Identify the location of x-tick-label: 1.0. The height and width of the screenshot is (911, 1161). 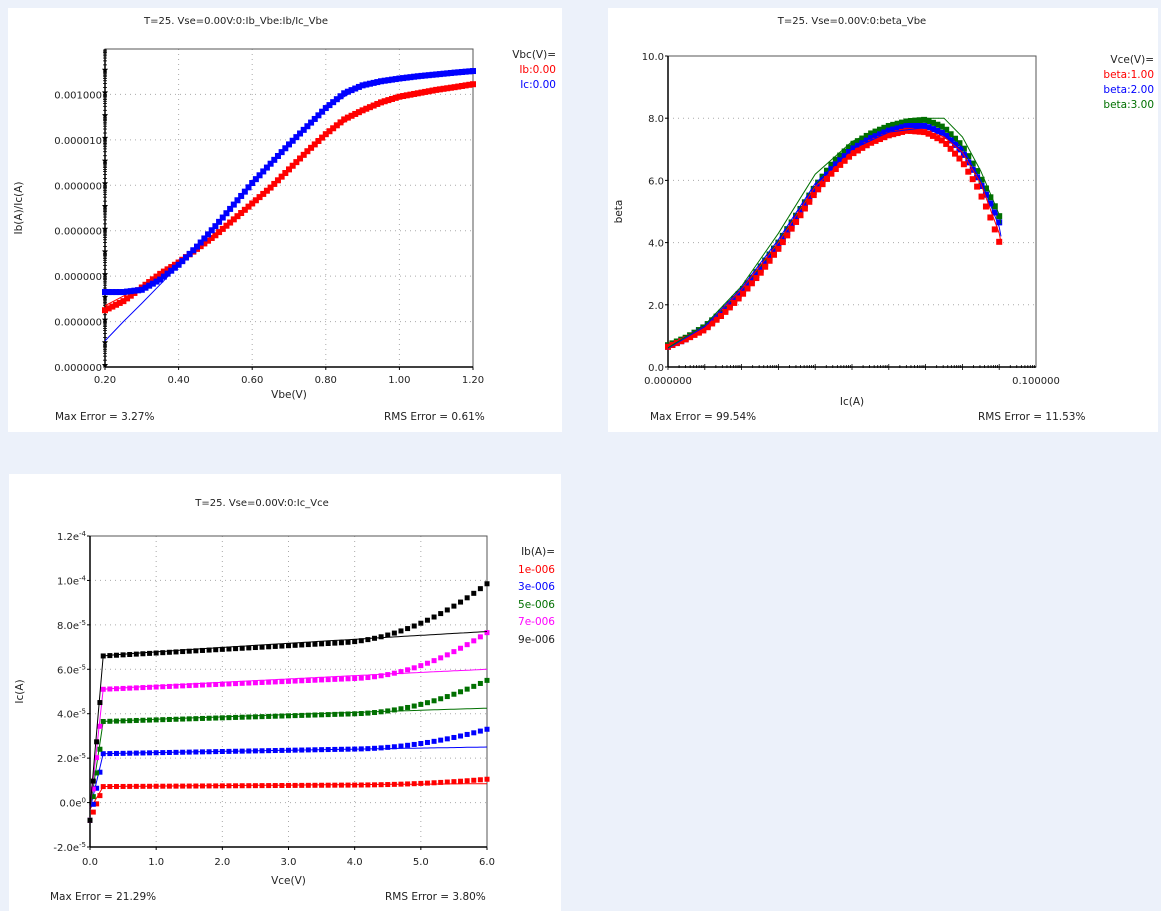
(156, 862).